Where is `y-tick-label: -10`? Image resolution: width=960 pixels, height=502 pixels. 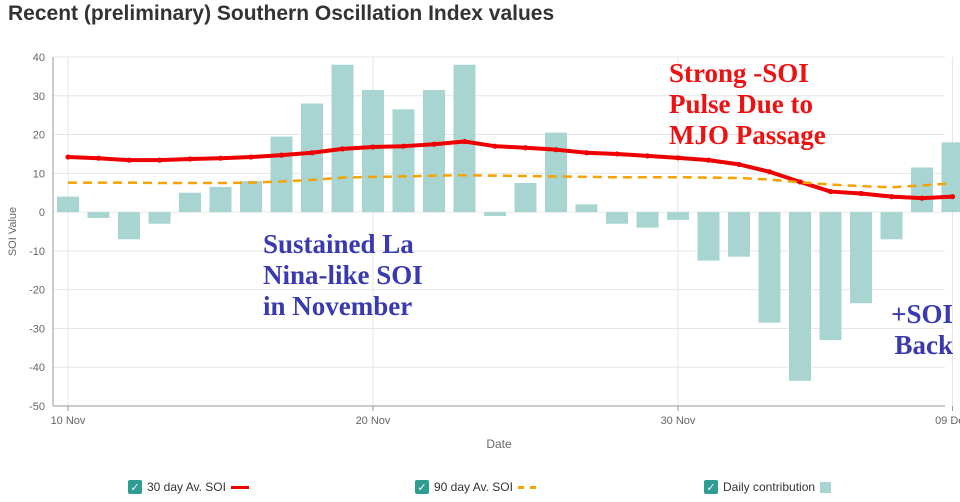 y-tick-label: -10 is located at coordinates (37, 252).